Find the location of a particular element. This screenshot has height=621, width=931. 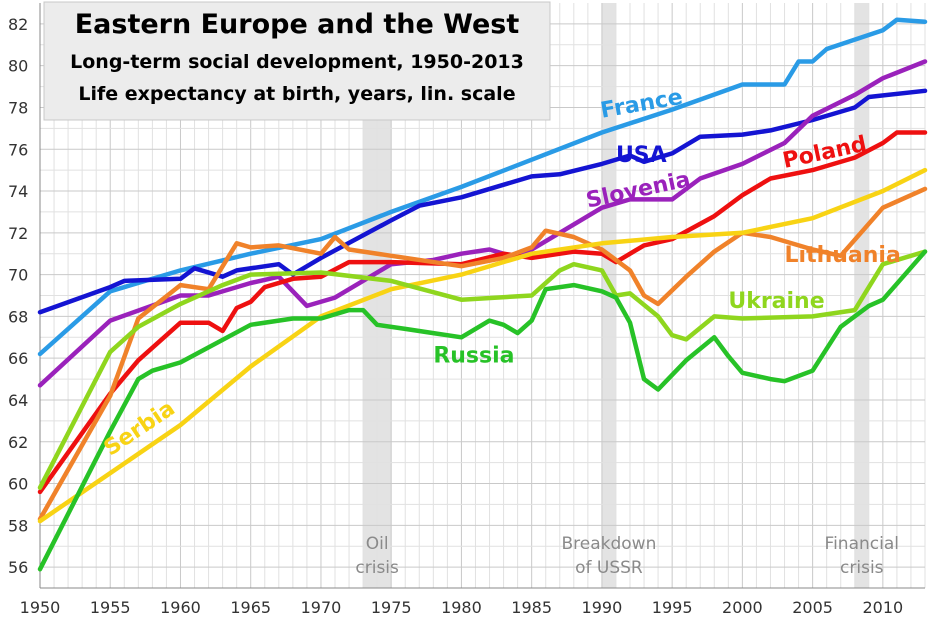

x-tick-1995: 1995 is located at coordinates (672, 607).